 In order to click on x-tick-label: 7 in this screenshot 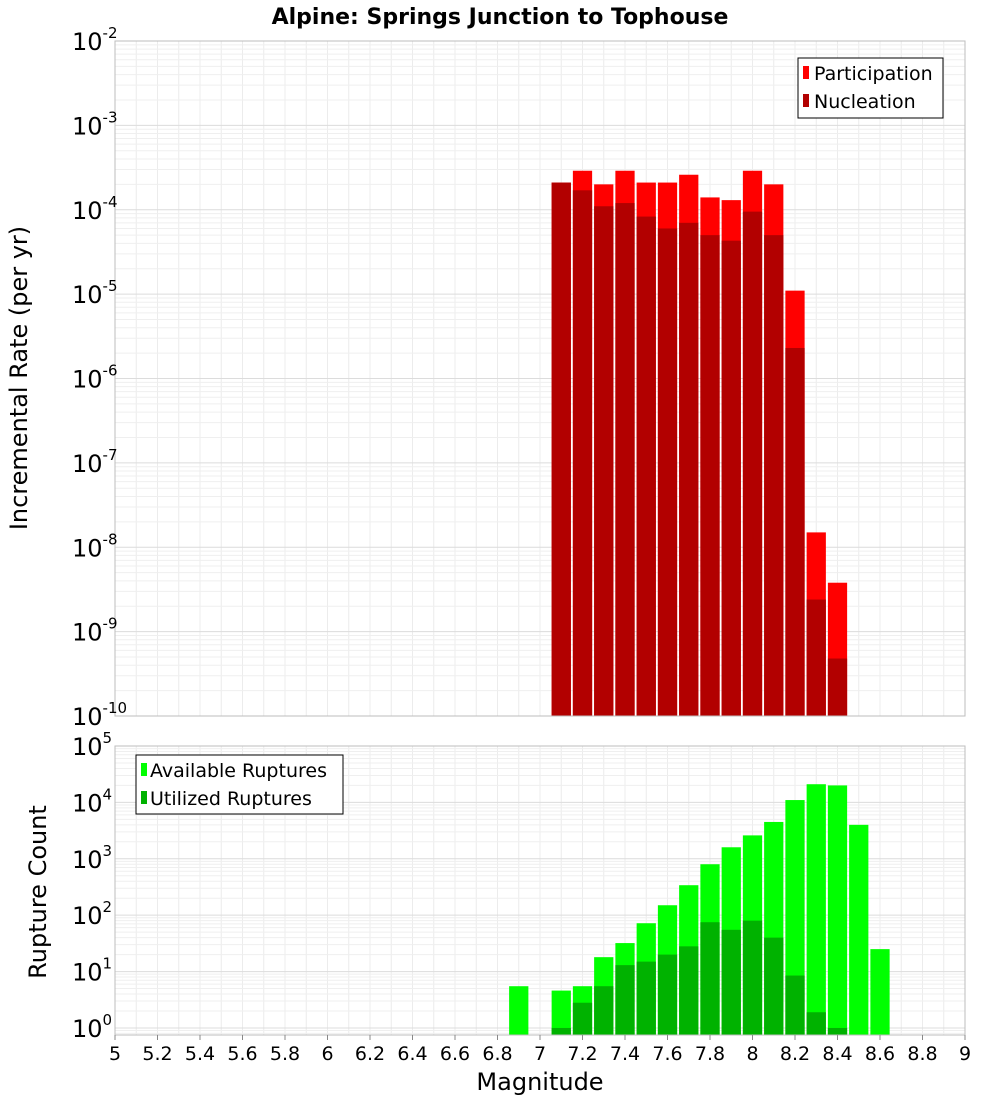, I will do `click(540, 1054)`.